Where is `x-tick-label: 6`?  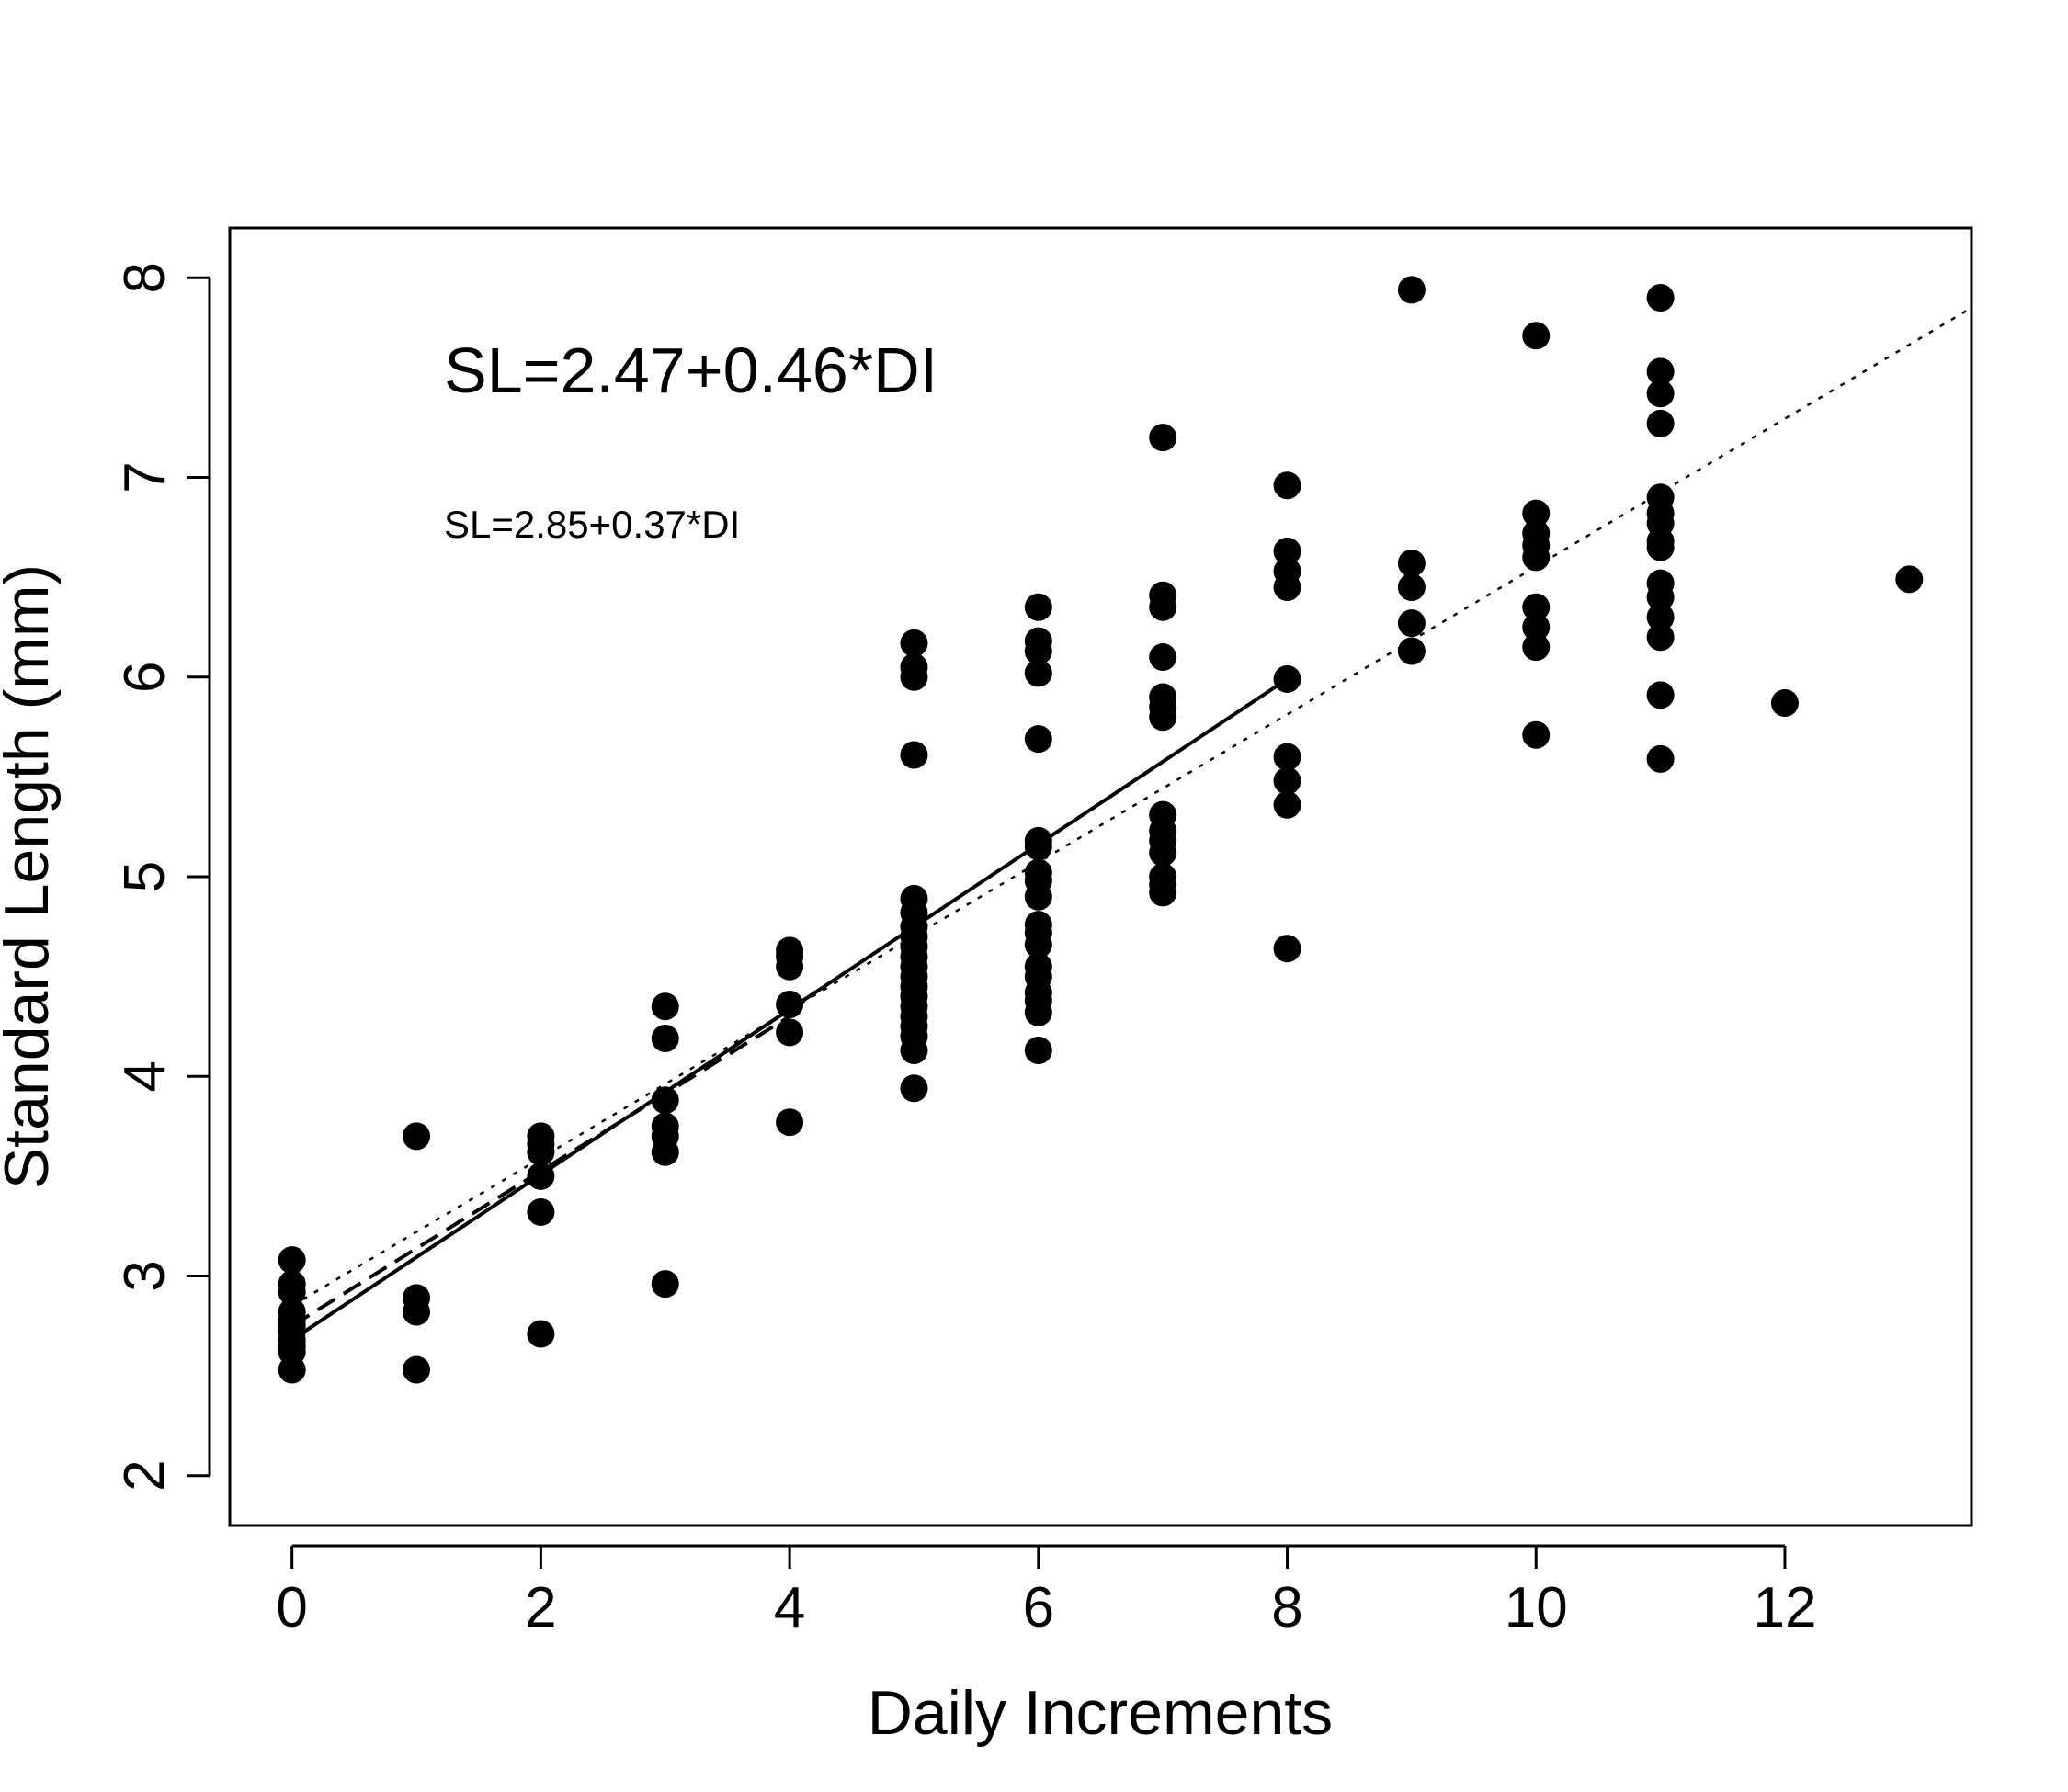 x-tick-label: 6 is located at coordinates (1038, 1607).